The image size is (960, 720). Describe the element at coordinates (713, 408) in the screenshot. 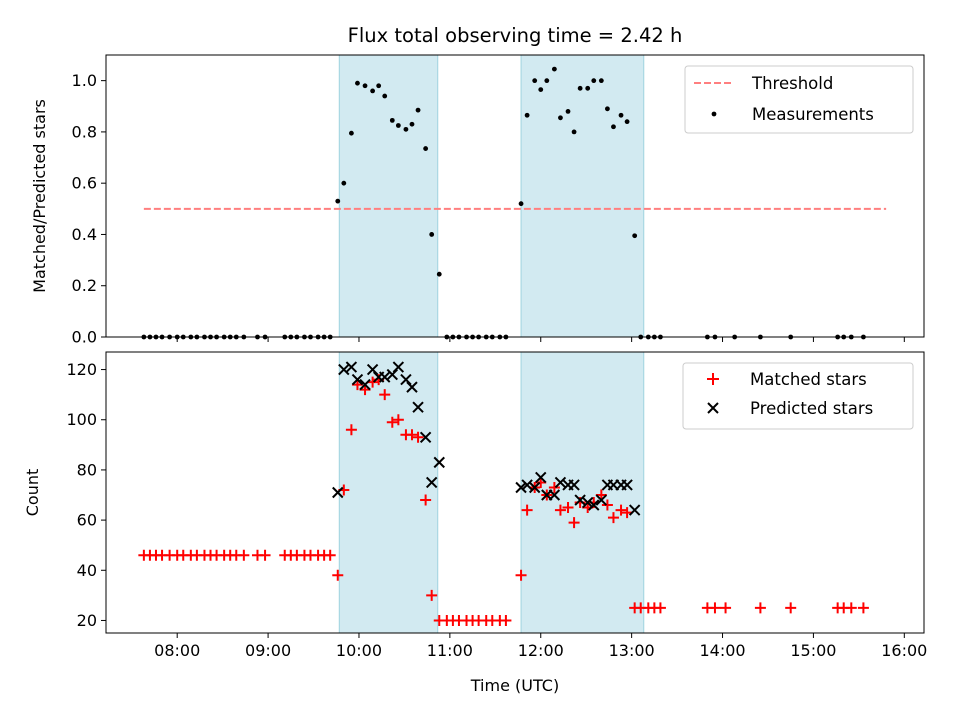

I see `legend-predicted-swatch` at that location.